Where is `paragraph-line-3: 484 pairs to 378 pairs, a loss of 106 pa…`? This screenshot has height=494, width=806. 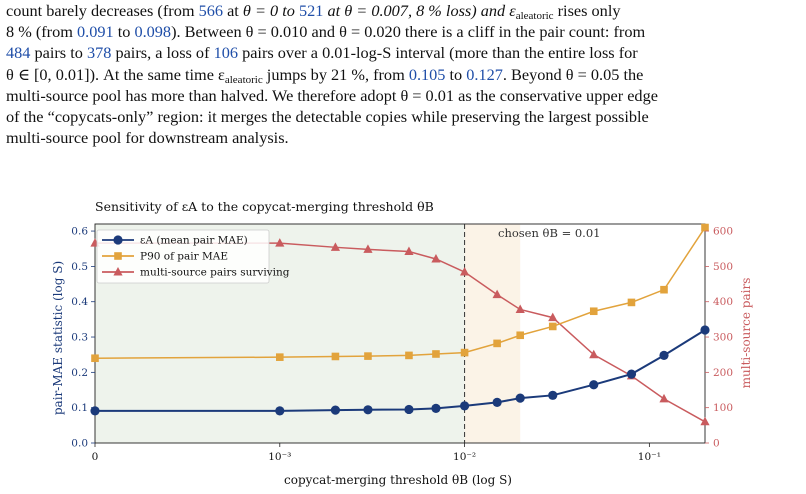 paragraph-line-3: 484 pairs to 378 pairs, a loss of 106 pa… is located at coordinates (404, 52).